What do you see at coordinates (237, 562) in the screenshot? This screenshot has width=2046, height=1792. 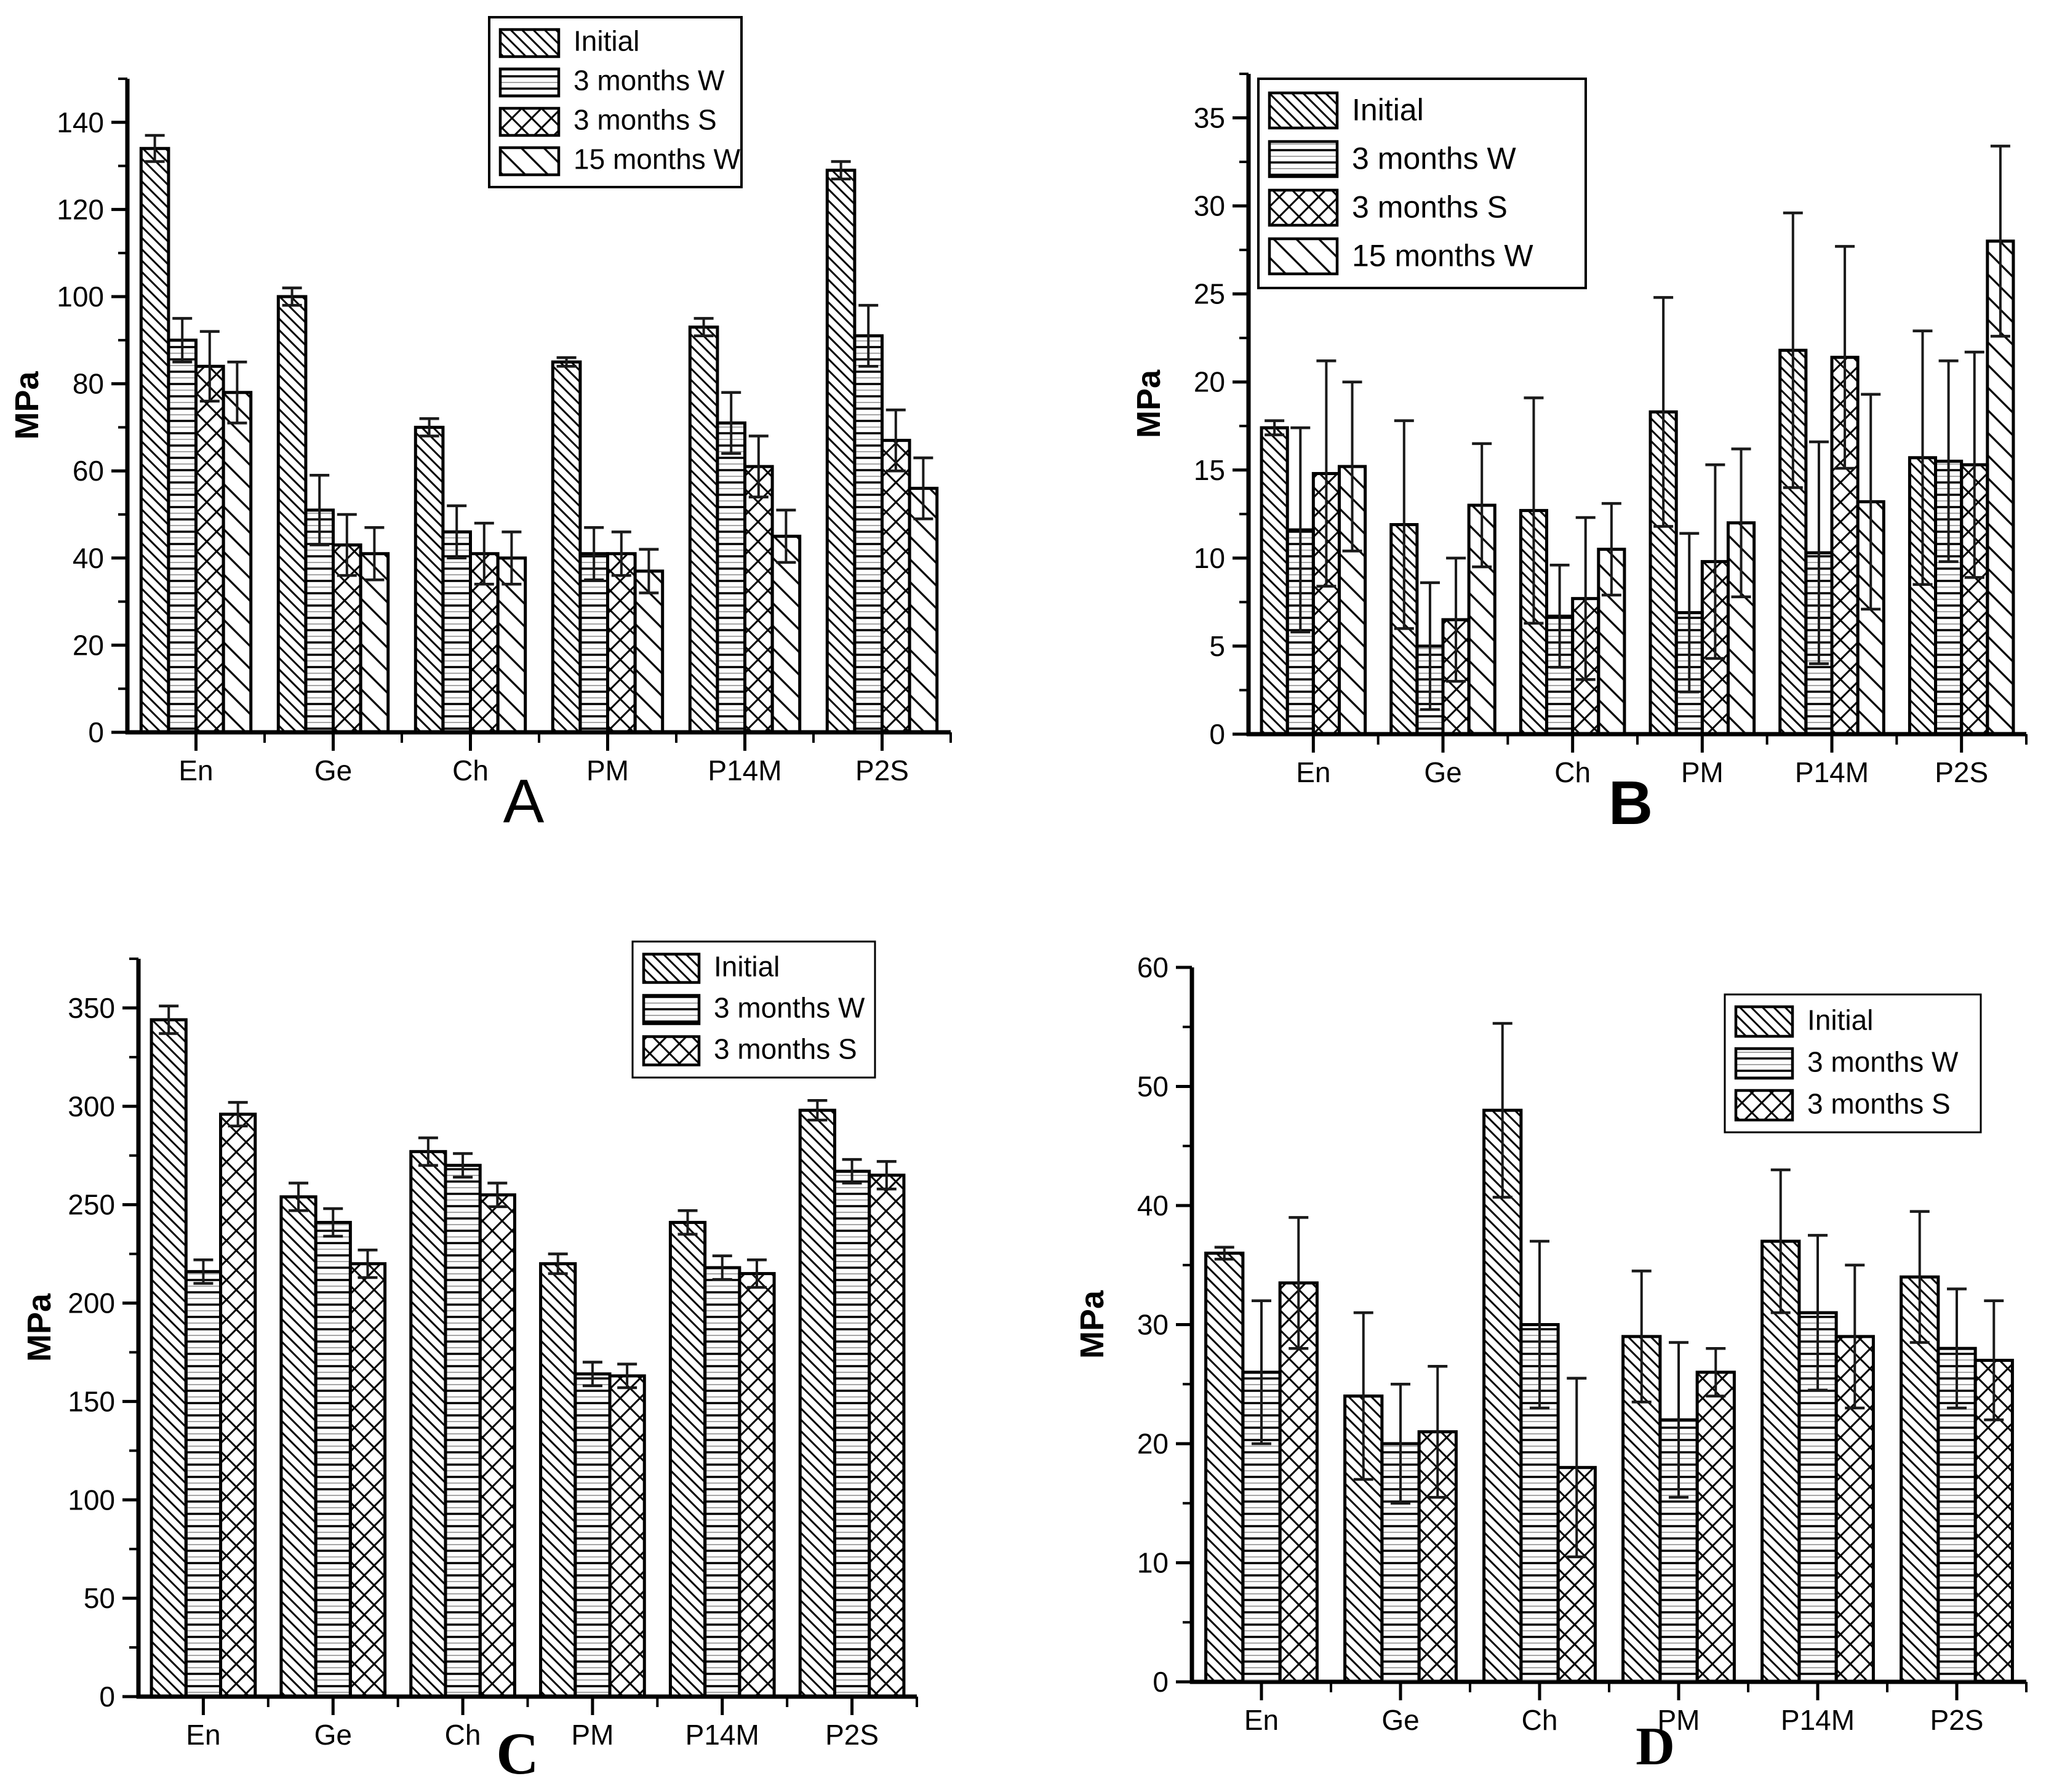 I see `bar-En-15-months-w` at bounding box center [237, 562].